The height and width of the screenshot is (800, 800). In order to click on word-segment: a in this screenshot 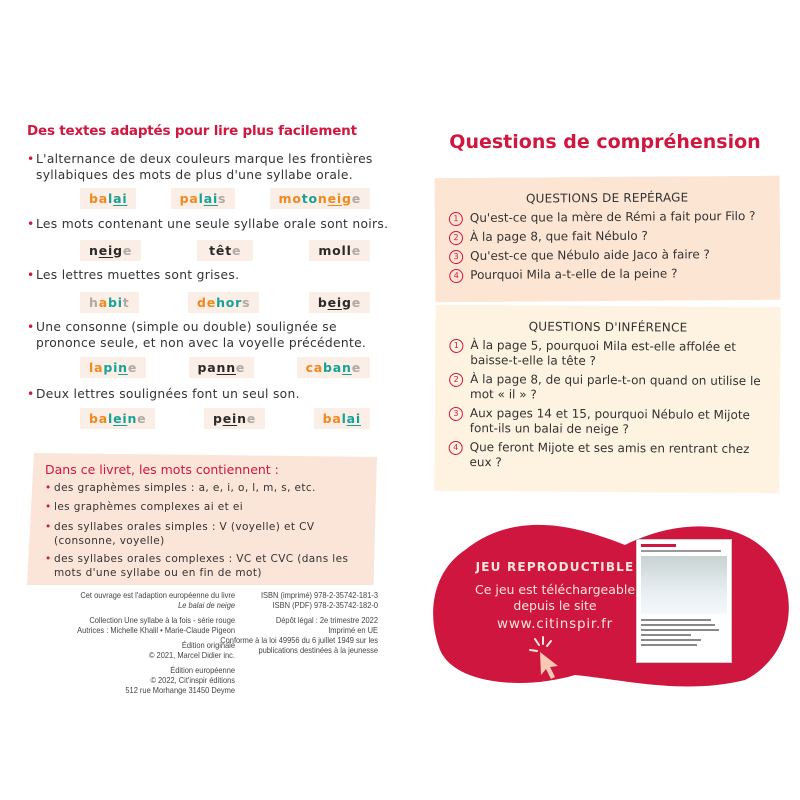, I will do `click(103, 302)`.